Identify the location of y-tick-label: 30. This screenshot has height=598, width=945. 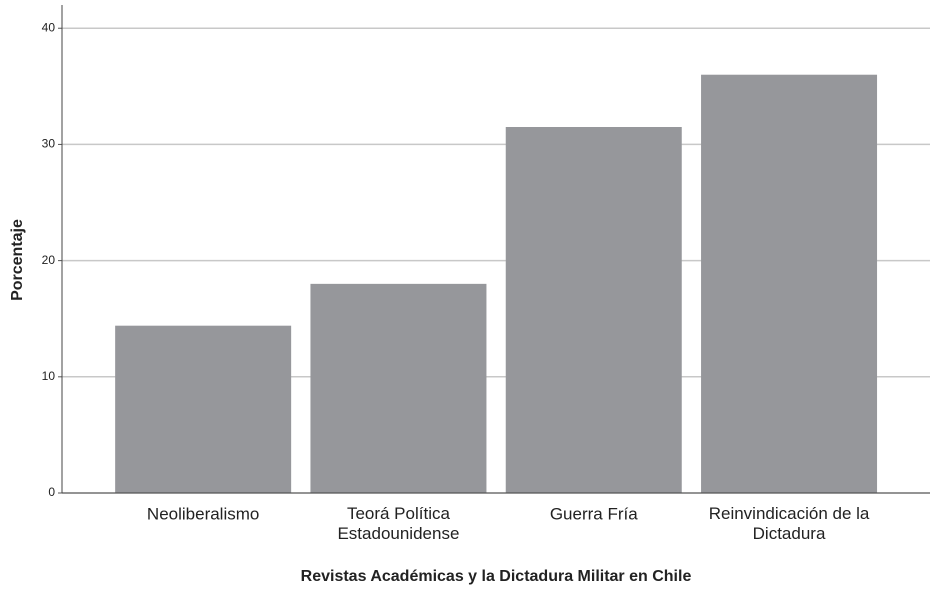
(49, 144).